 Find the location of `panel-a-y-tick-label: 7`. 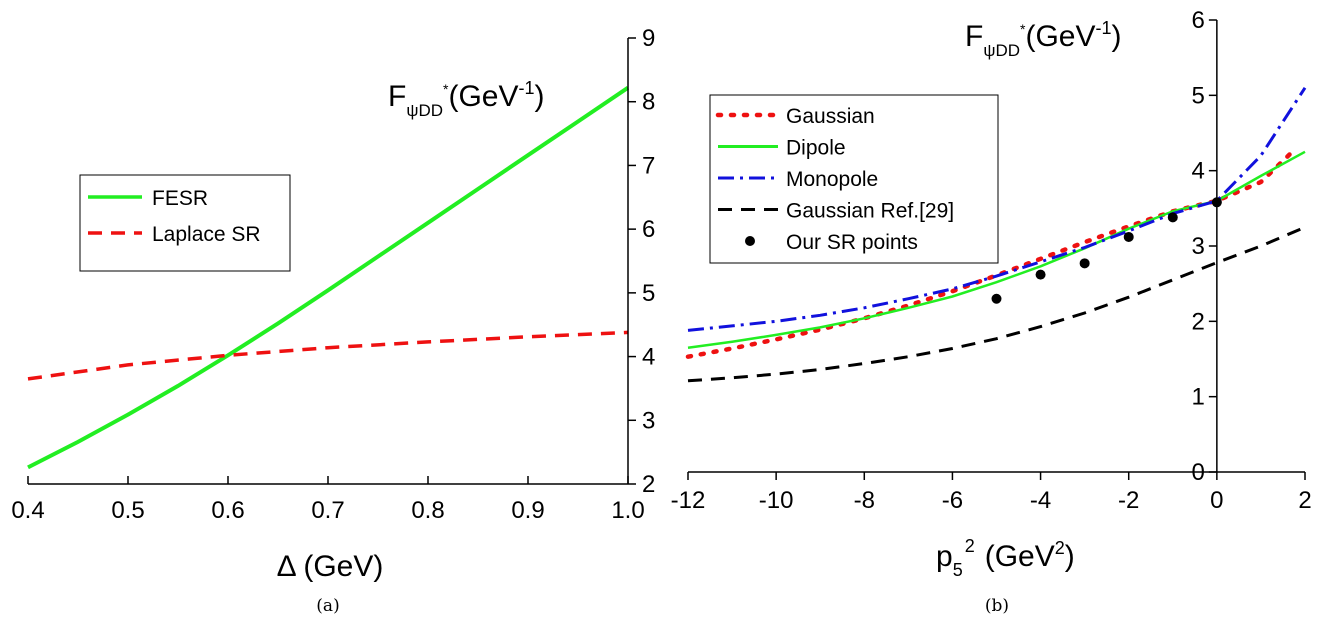

panel-a-y-tick-label: 7 is located at coordinates (648, 165).